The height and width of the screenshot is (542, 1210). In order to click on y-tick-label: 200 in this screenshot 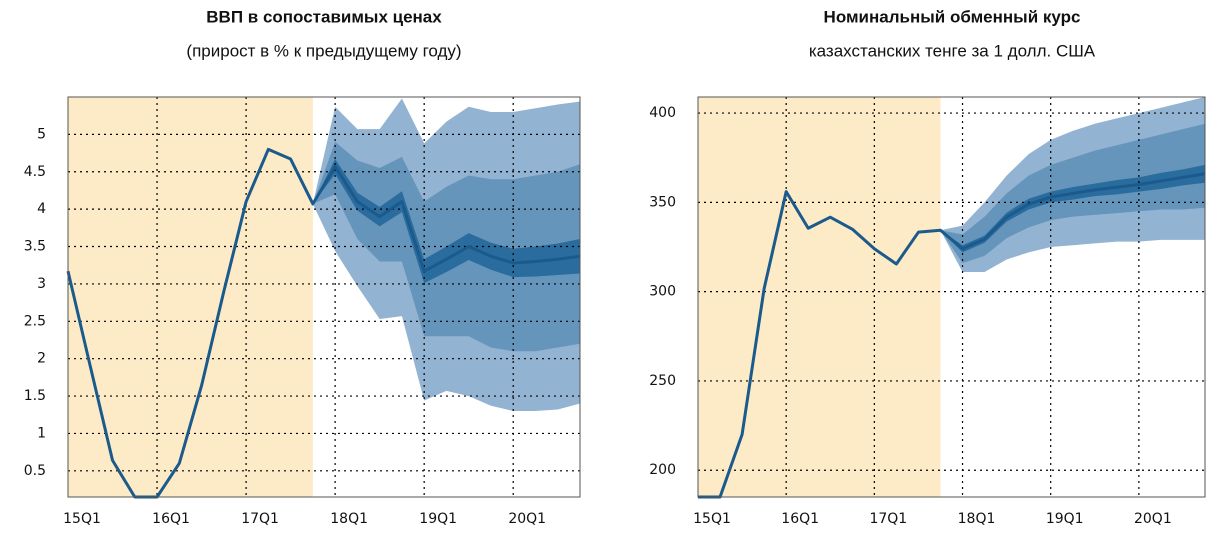, I will do `click(662, 470)`.